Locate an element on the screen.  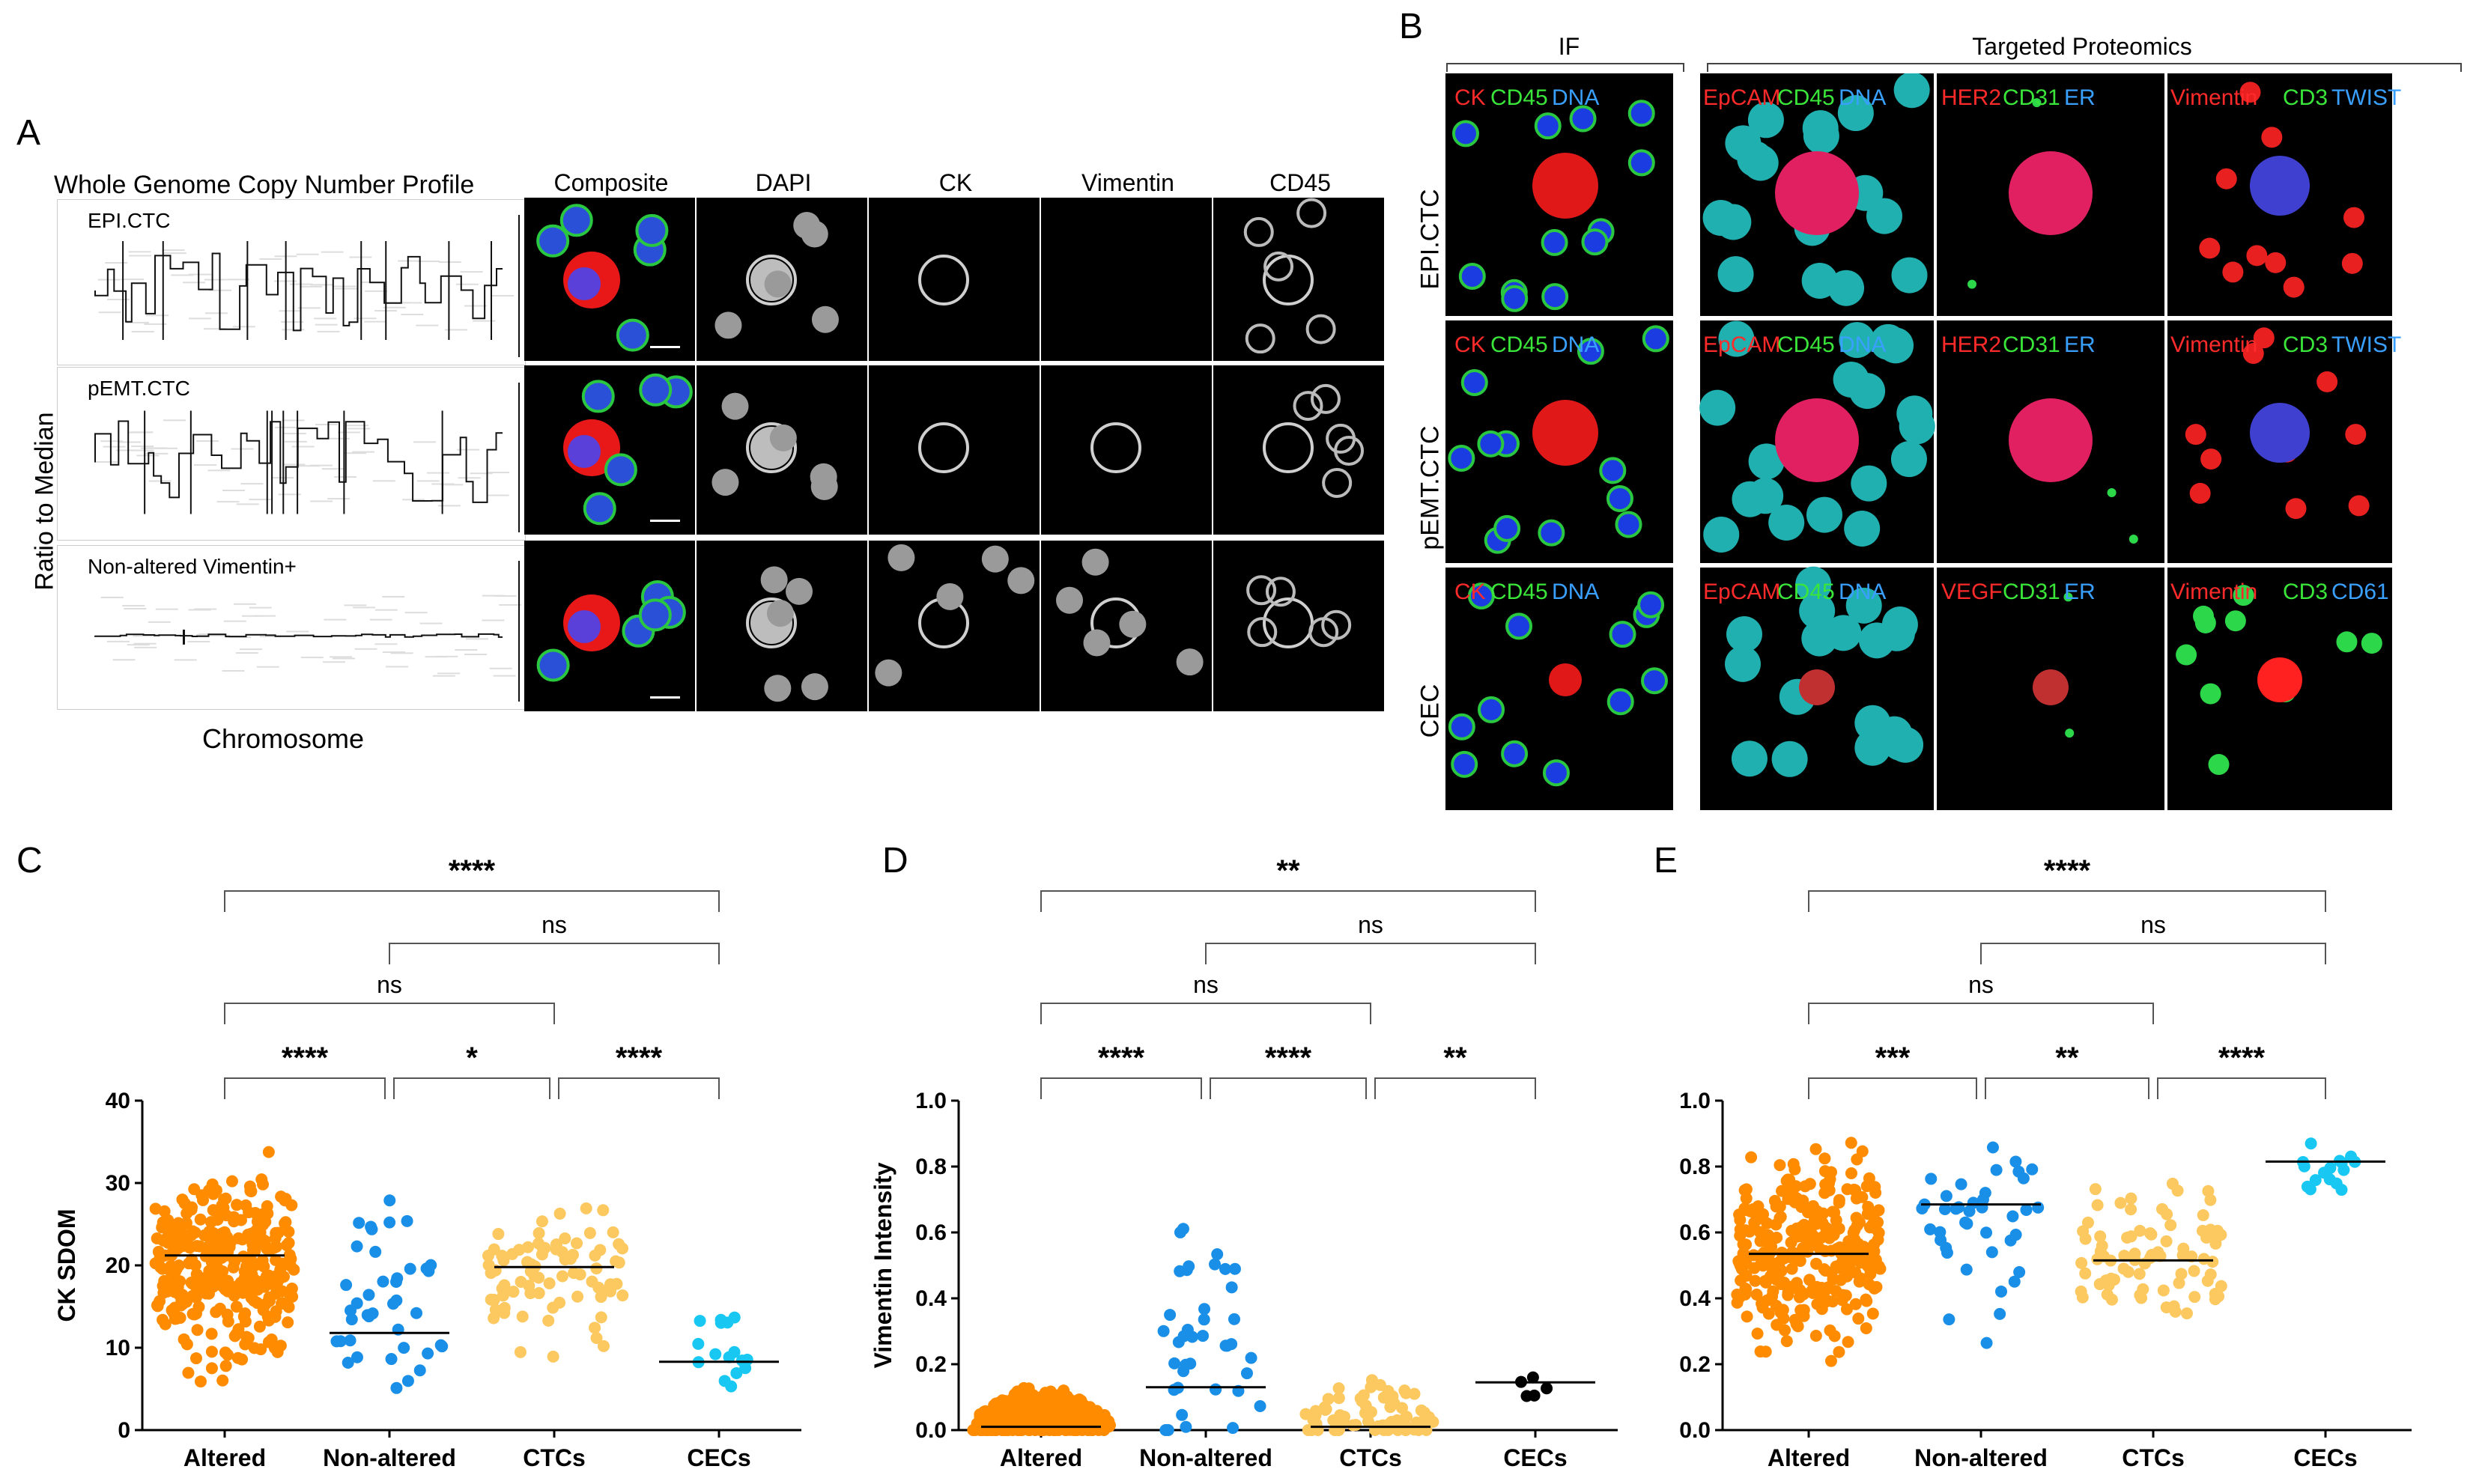
x-tick-label: Altered is located at coordinates (224, 1457).